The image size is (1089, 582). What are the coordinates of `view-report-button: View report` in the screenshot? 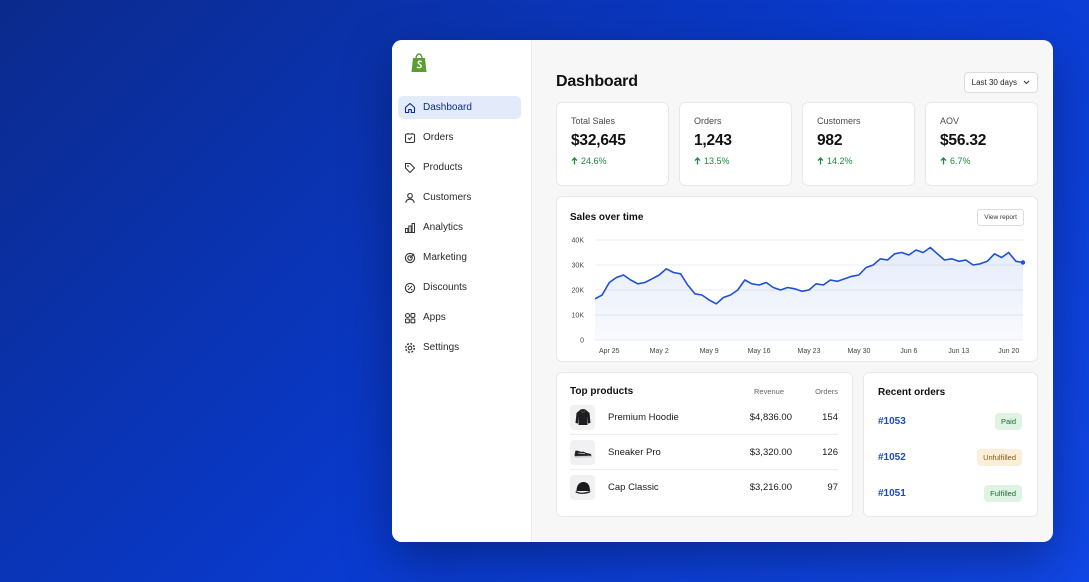 It's located at (1000, 217).